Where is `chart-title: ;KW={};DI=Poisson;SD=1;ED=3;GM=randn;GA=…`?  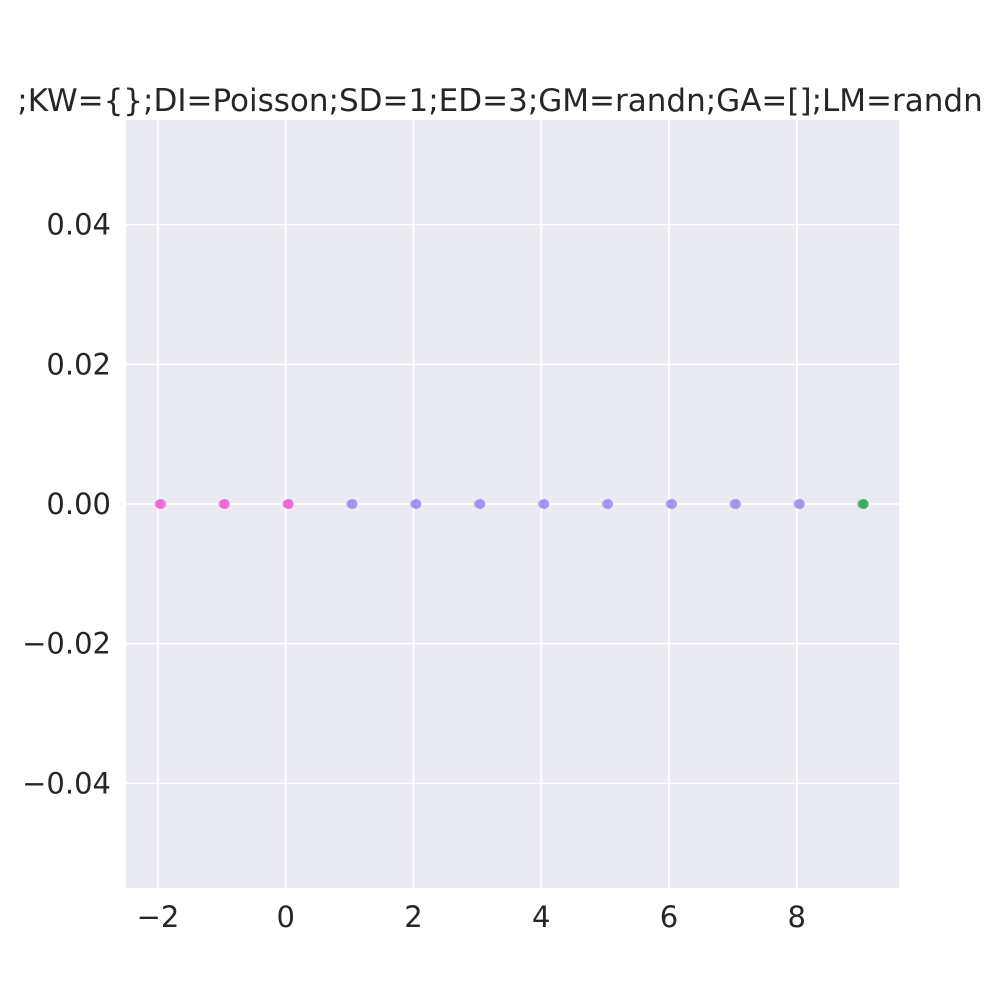
chart-title: ;KW={};DI=Poisson;SD=1;ED=3;GM=randn;GA=… is located at coordinates (499, 101).